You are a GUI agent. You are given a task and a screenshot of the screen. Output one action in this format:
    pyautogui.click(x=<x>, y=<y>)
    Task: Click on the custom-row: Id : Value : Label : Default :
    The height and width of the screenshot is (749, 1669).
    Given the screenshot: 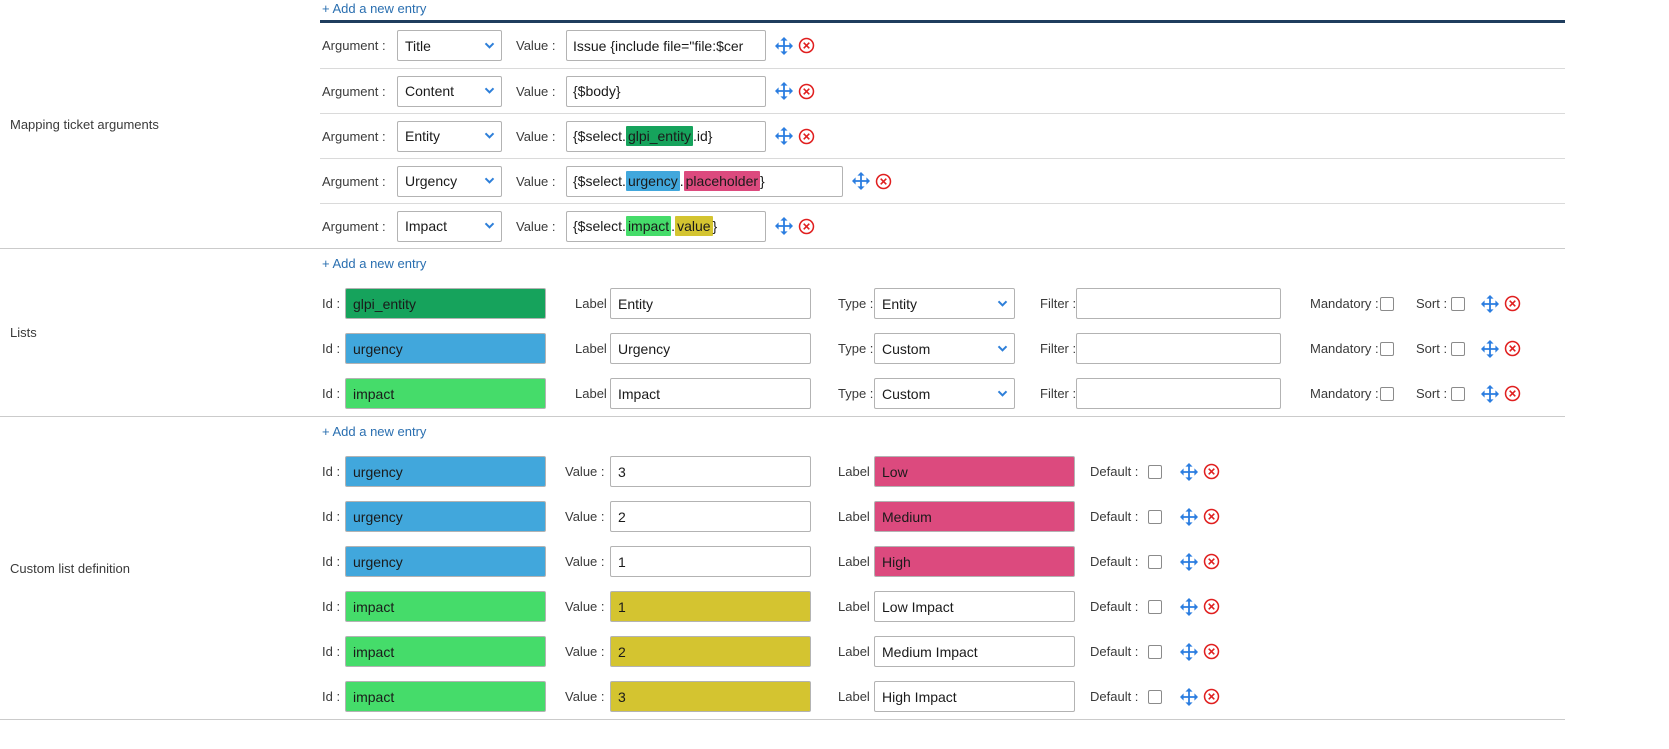 What is the action you would take?
    pyautogui.click(x=942, y=471)
    